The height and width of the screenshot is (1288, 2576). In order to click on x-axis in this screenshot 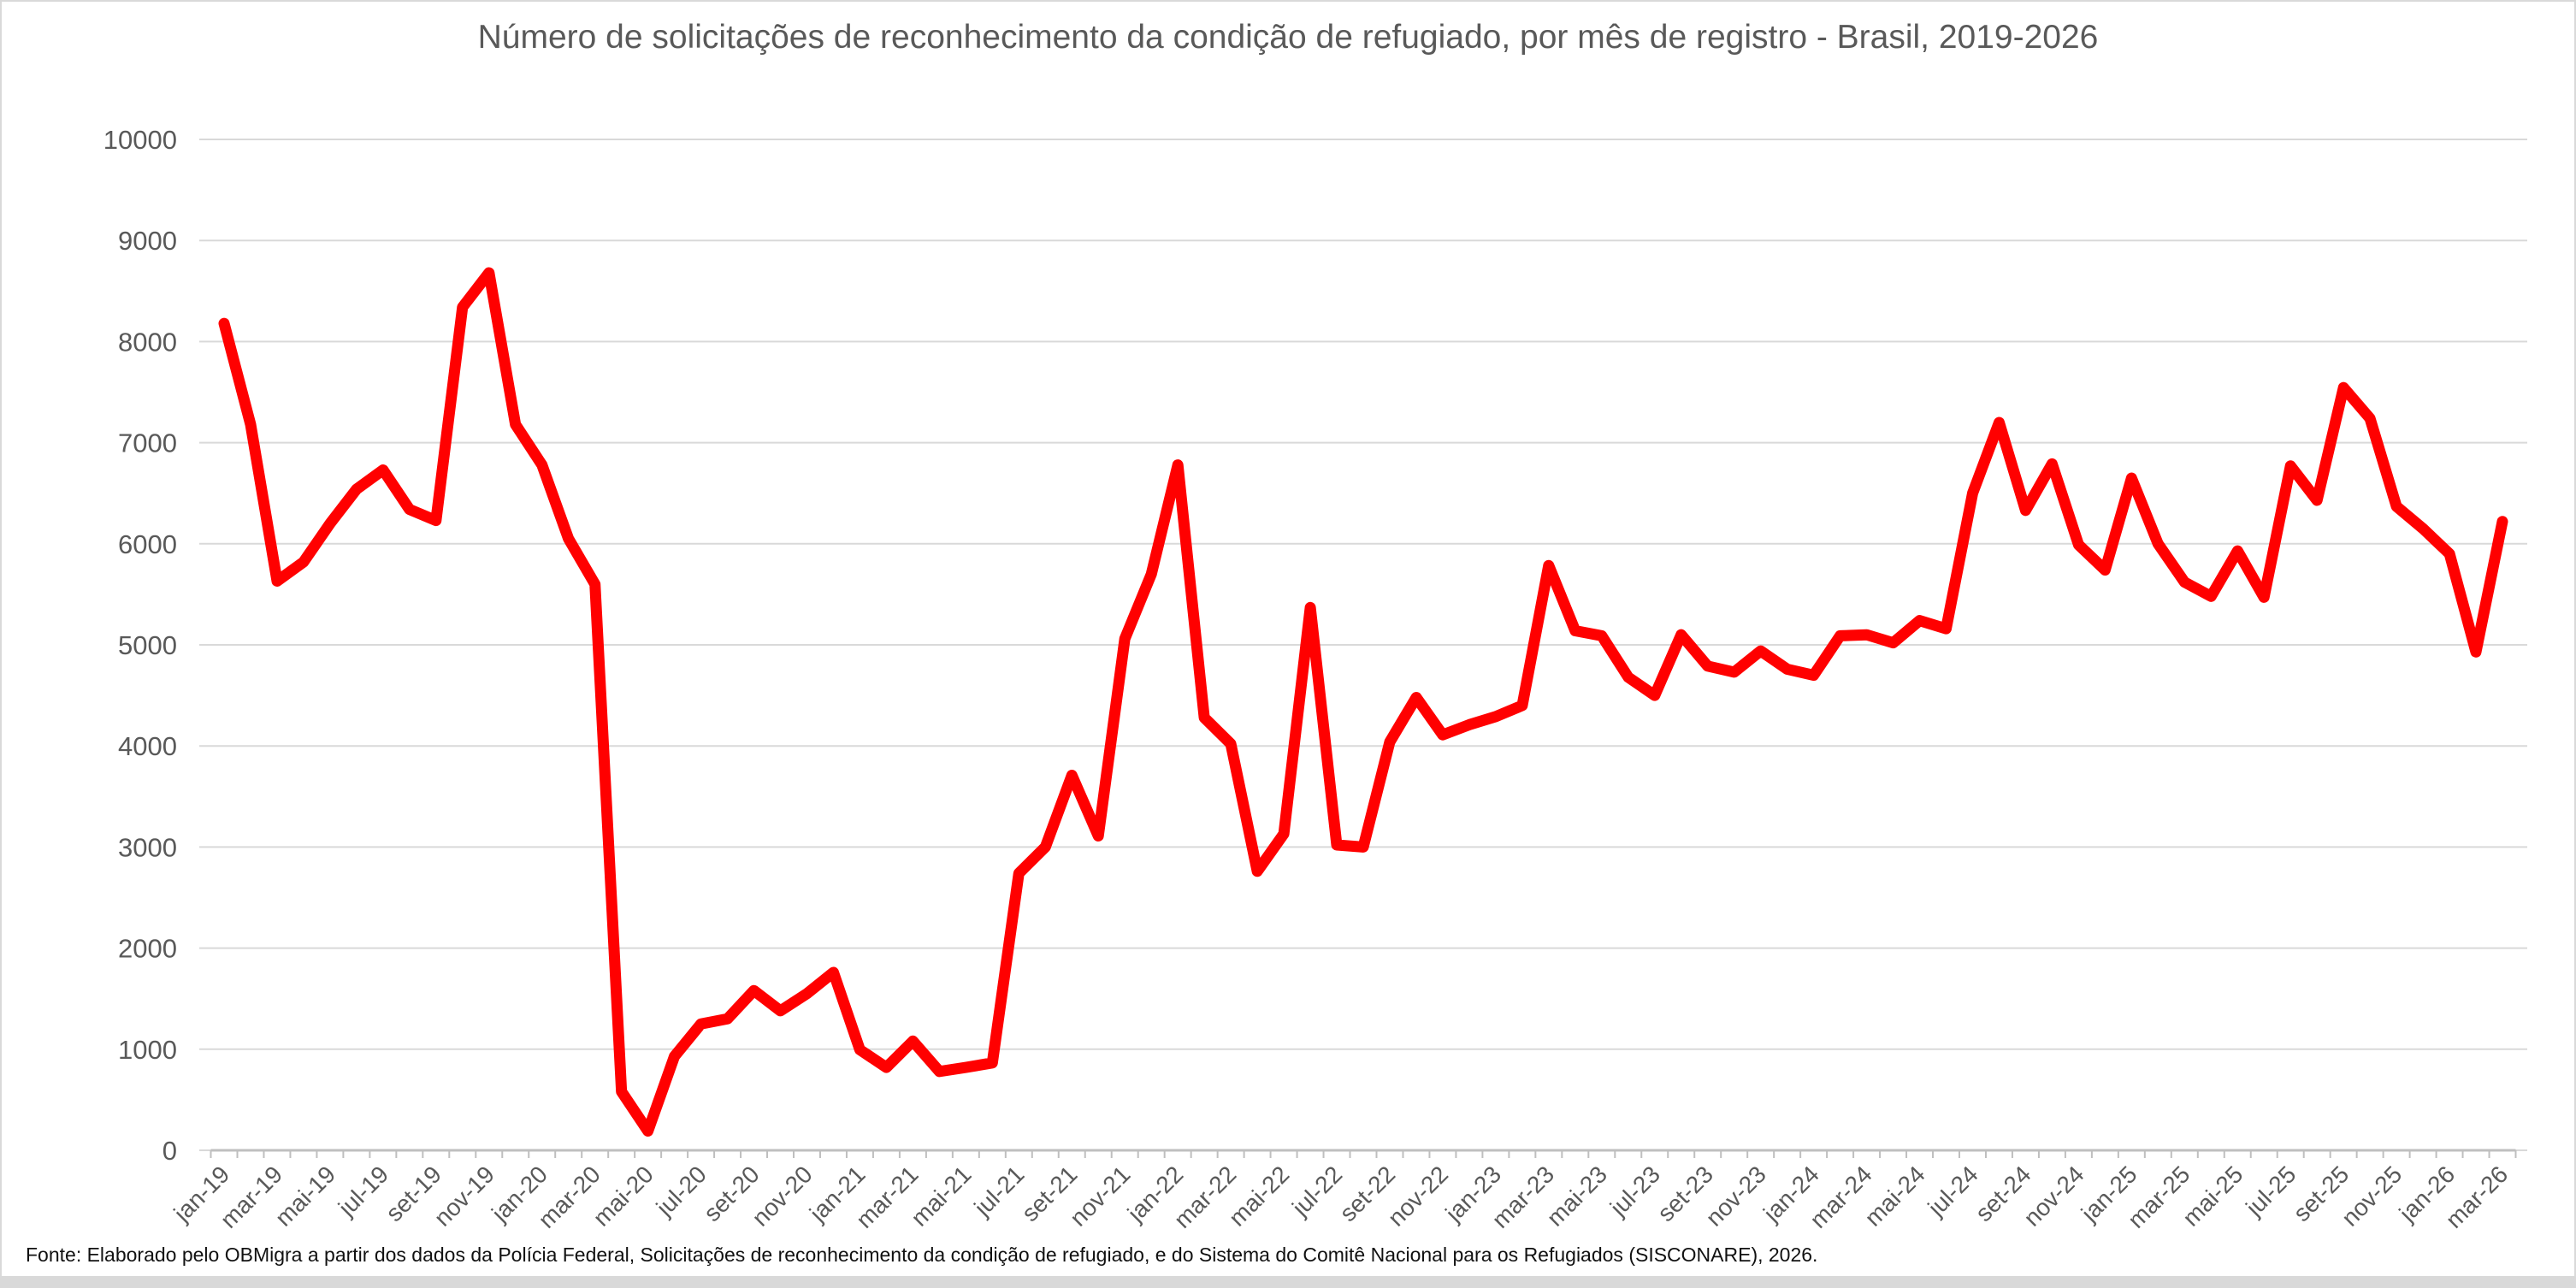, I will do `click(1363, 1153)`.